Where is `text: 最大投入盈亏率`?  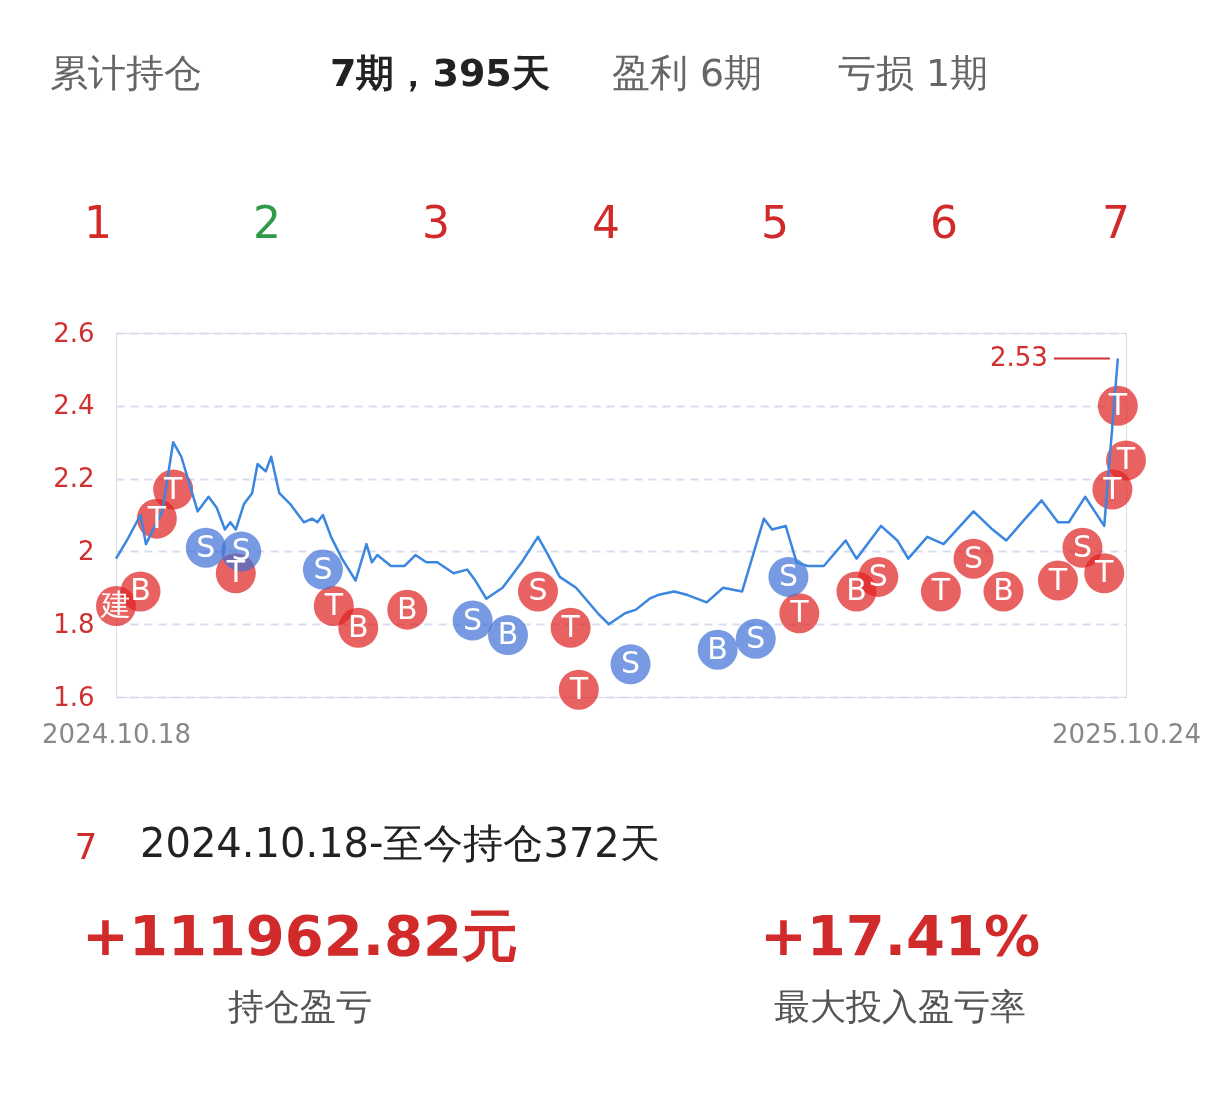
text: 最大投入盈亏率 is located at coordinates (900, 1006).